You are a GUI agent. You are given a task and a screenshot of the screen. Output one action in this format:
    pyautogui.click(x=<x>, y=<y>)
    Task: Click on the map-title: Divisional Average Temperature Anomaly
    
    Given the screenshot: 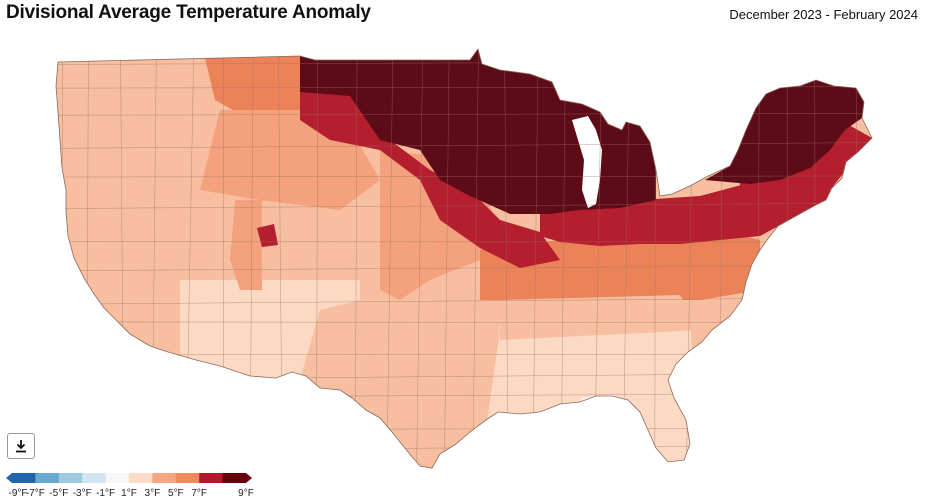 What is the action you would take?
    pyautogui.click(x=188, y=12)
    